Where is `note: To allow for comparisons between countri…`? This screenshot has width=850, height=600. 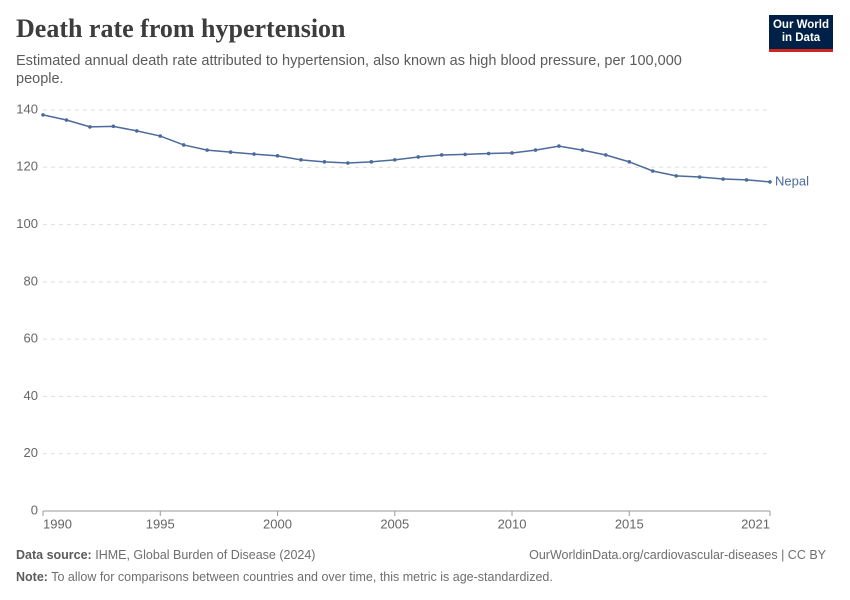
note: To allow for comparisons between countri… is located at coordinates (302, 577).